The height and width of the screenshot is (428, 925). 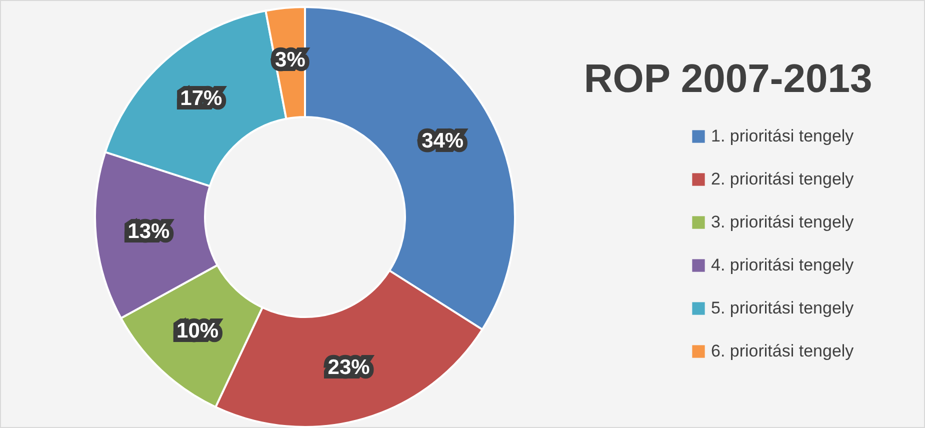 What do you see at coordinates (782, 179) in the screenshot?
I see `legend-label: 2. prioritási tengely` at bounding box center [782, 179].